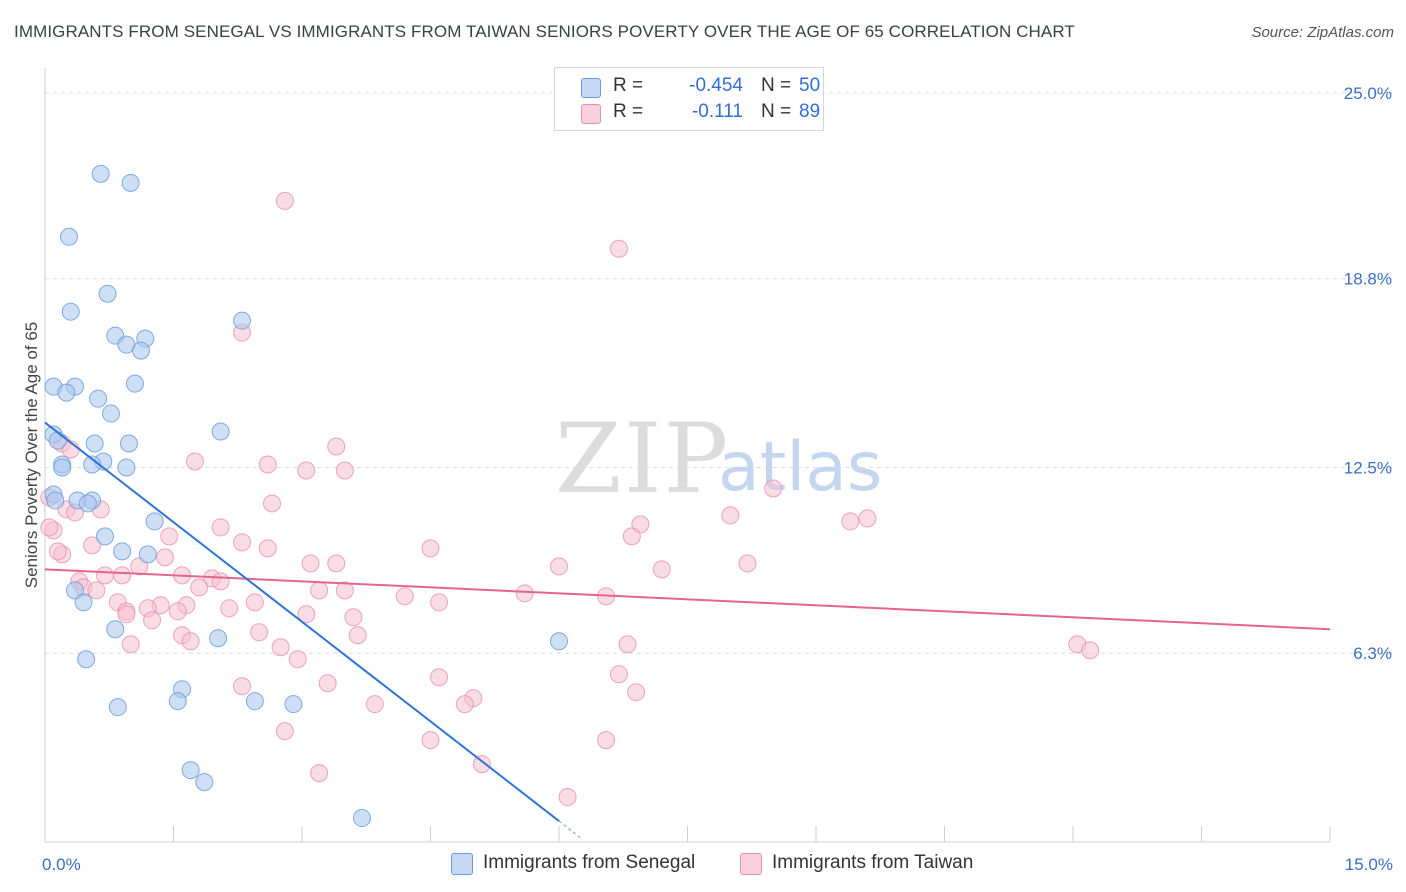 Image resolution: width=1406 pixels, height=892 pixels. What do you see at coordinates (687, 599) in the screenshot?
I see `taiwan-trend-line` at bounding box center [687, 599].